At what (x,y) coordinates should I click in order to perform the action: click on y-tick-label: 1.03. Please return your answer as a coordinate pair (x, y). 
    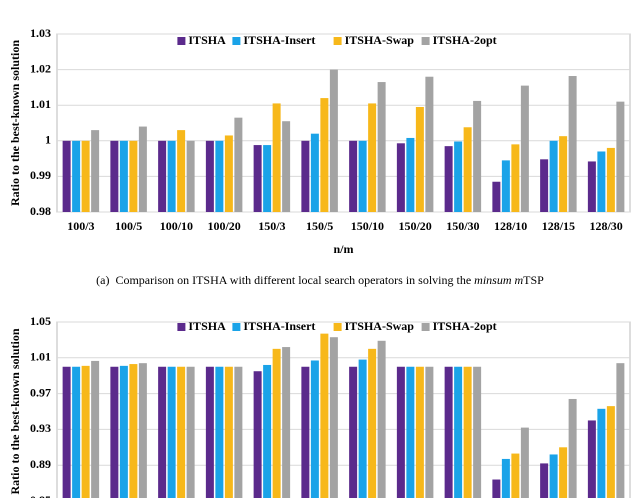
    Looking at the image, I should click on (40, 33).